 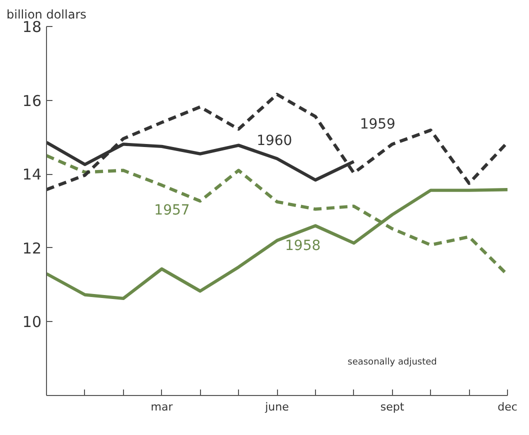 I want to click on x-tick-label: june, so click(x=277, y=407).